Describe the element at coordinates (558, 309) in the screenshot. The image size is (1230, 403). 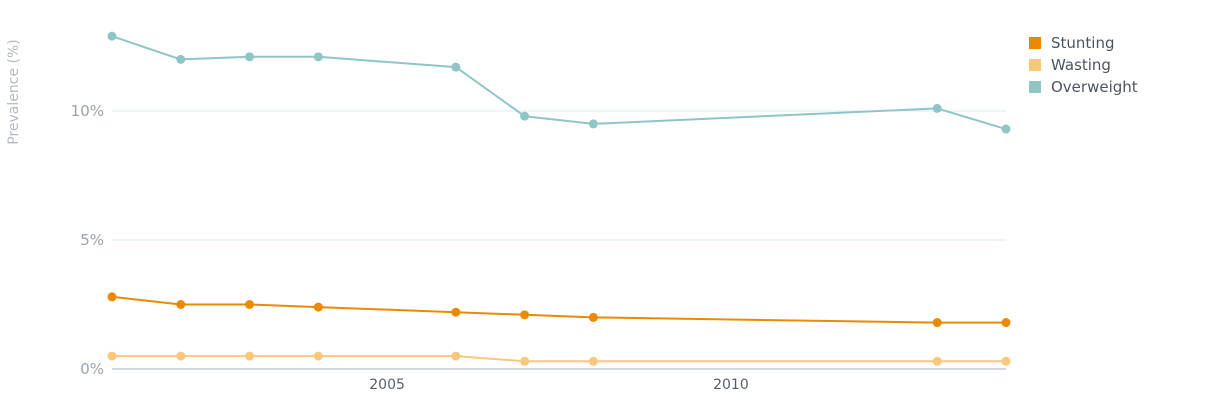
I see `series-line-stunting` at that location.